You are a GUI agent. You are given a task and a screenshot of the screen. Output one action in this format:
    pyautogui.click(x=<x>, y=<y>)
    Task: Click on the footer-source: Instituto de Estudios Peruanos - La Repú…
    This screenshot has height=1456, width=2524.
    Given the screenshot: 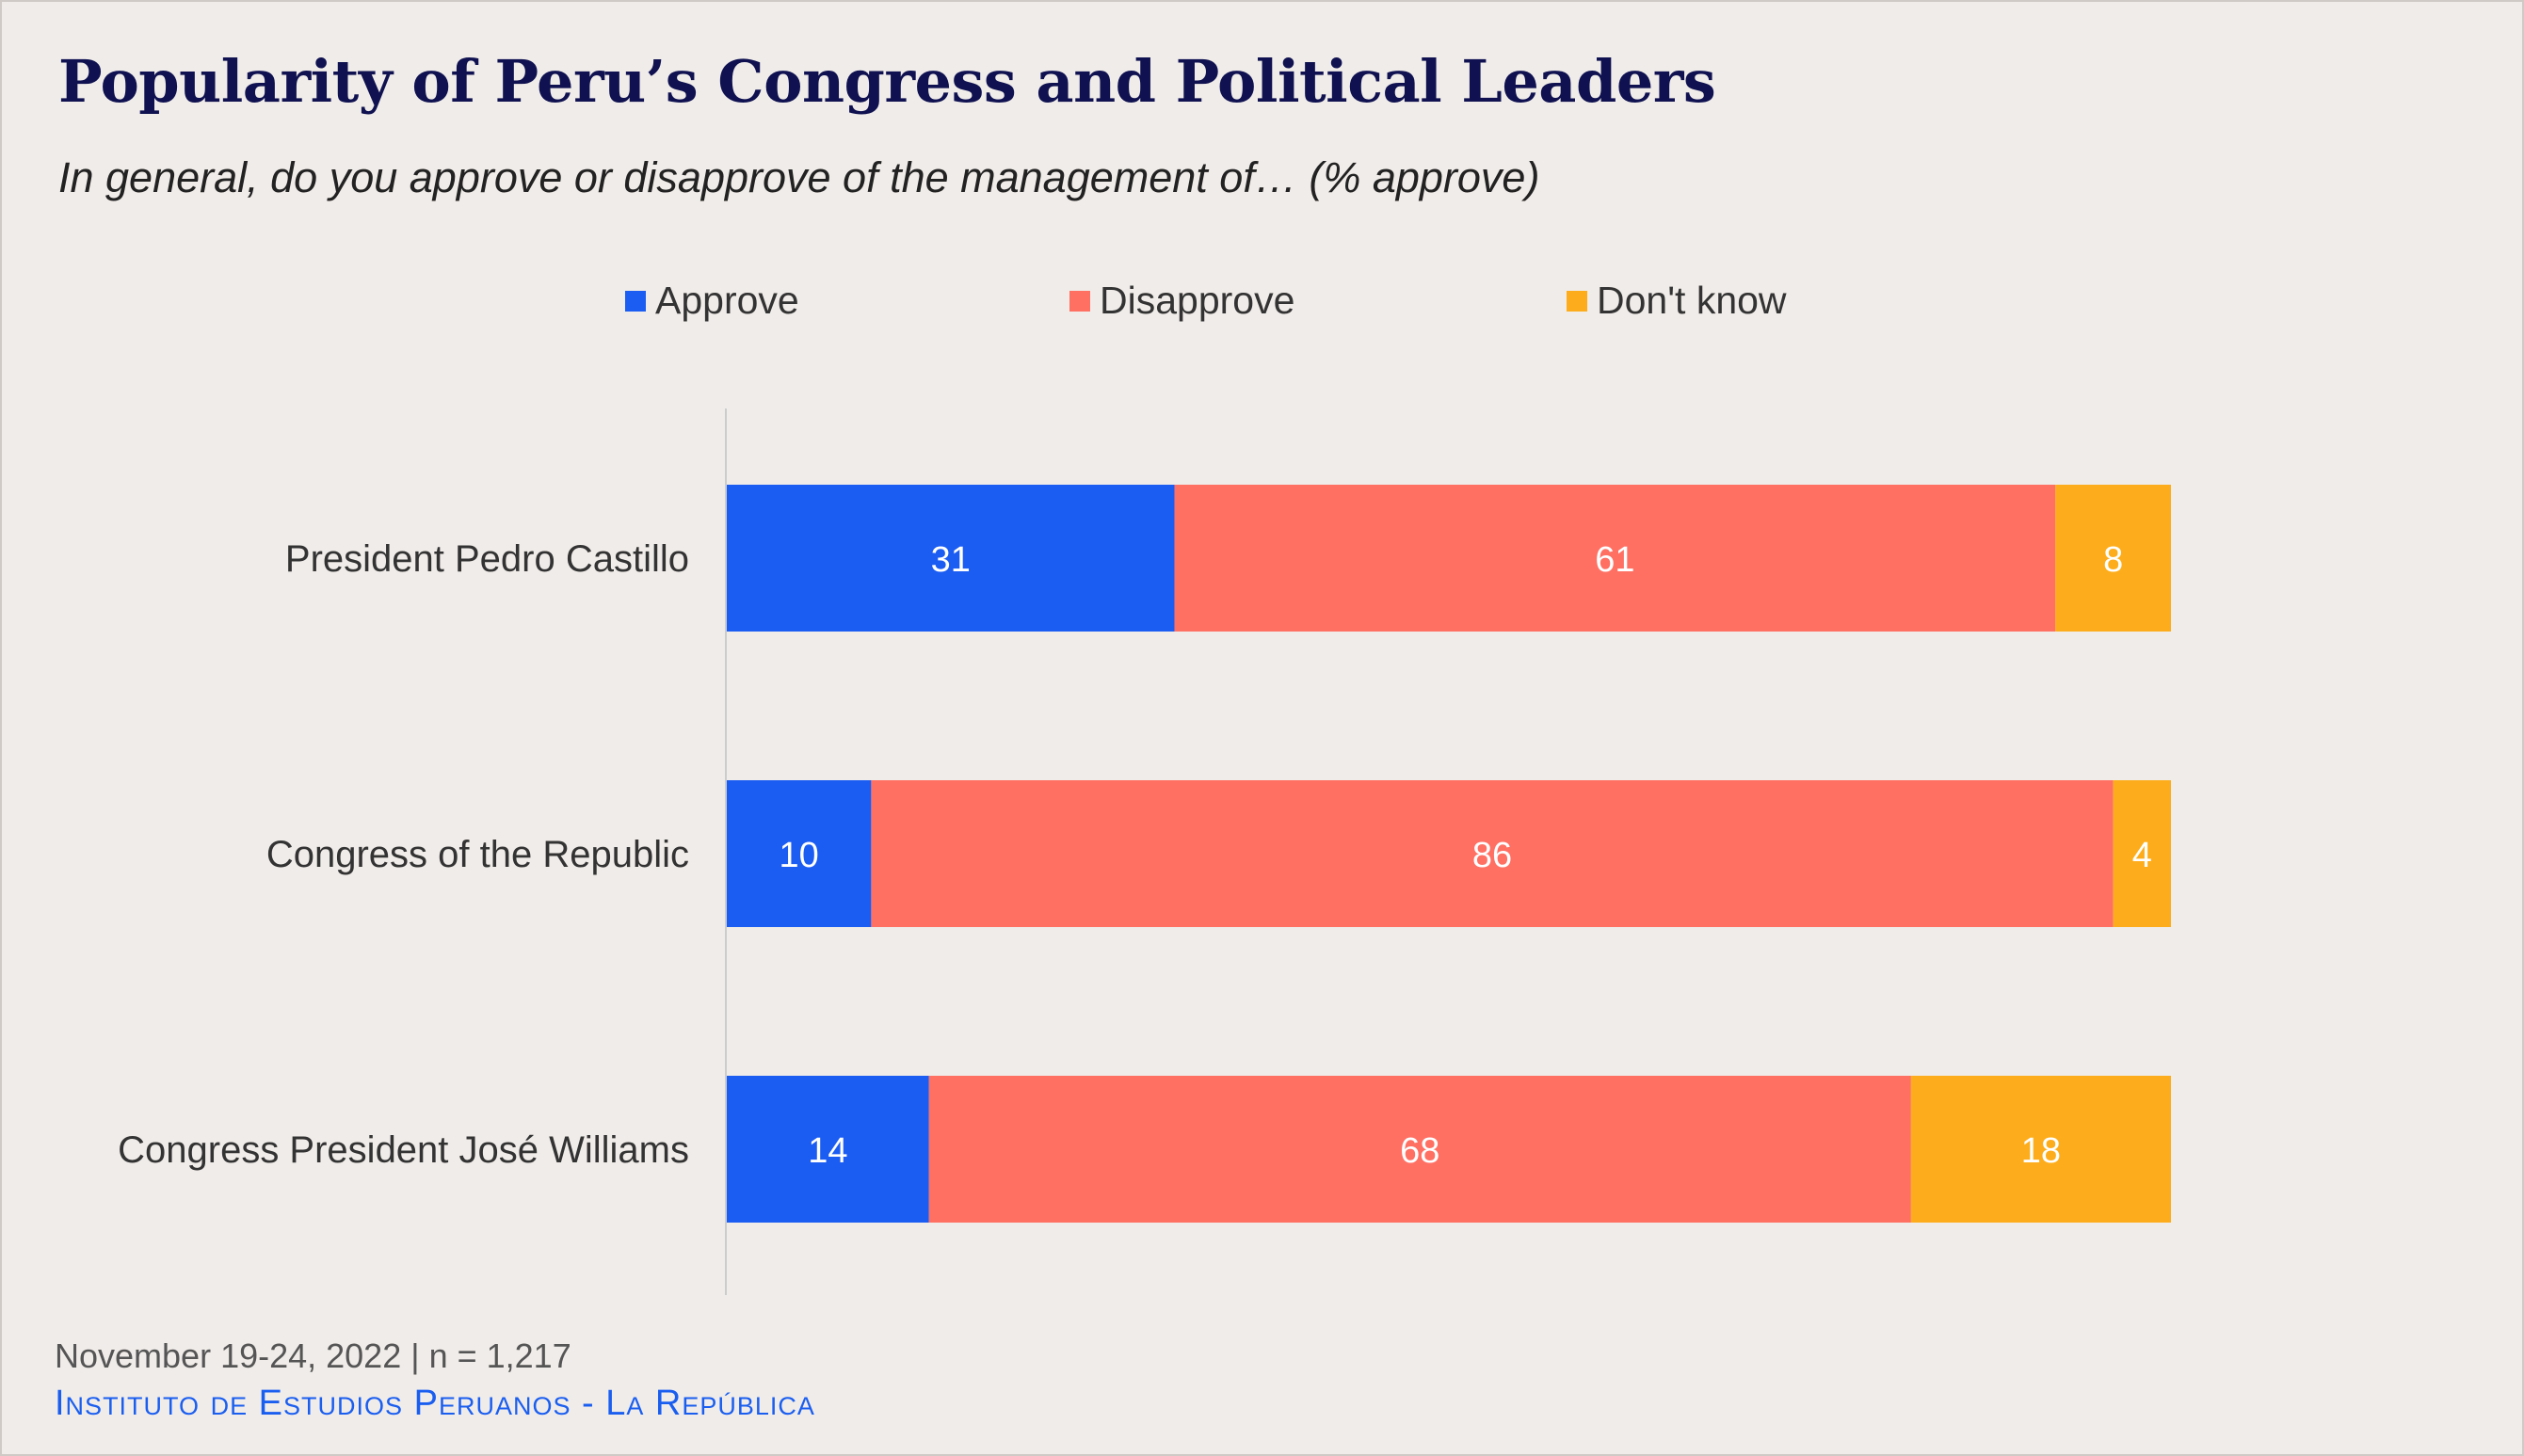 What is the action you would take?
    pyautogui.click(x=435, y=1403)
    